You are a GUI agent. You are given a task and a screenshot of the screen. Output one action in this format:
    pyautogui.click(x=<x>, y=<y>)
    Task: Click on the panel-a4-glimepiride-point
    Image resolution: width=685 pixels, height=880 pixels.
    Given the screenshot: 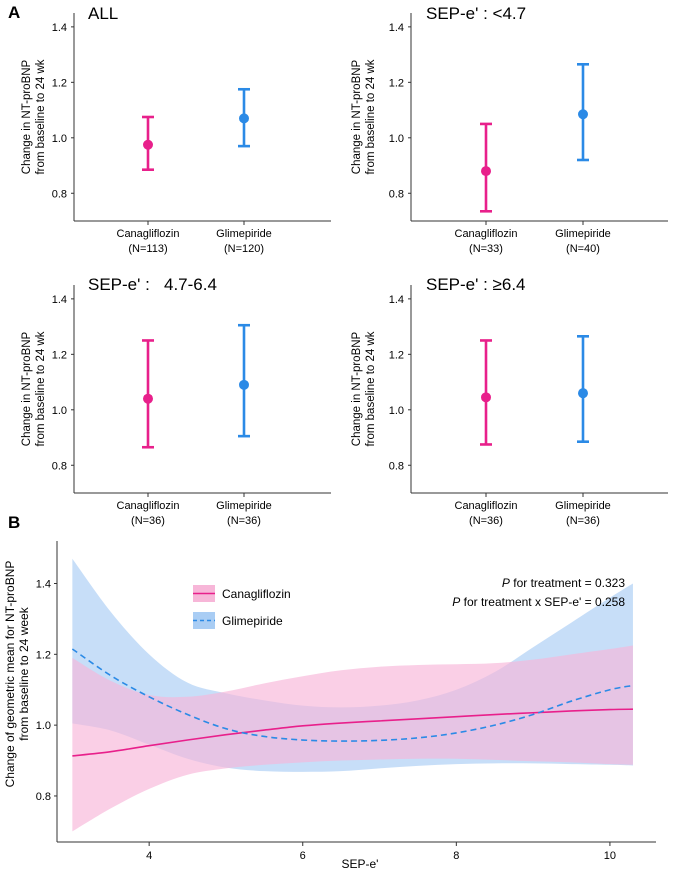 What is the action you would take?
    pyautogui.click(x=583, y=393)
    